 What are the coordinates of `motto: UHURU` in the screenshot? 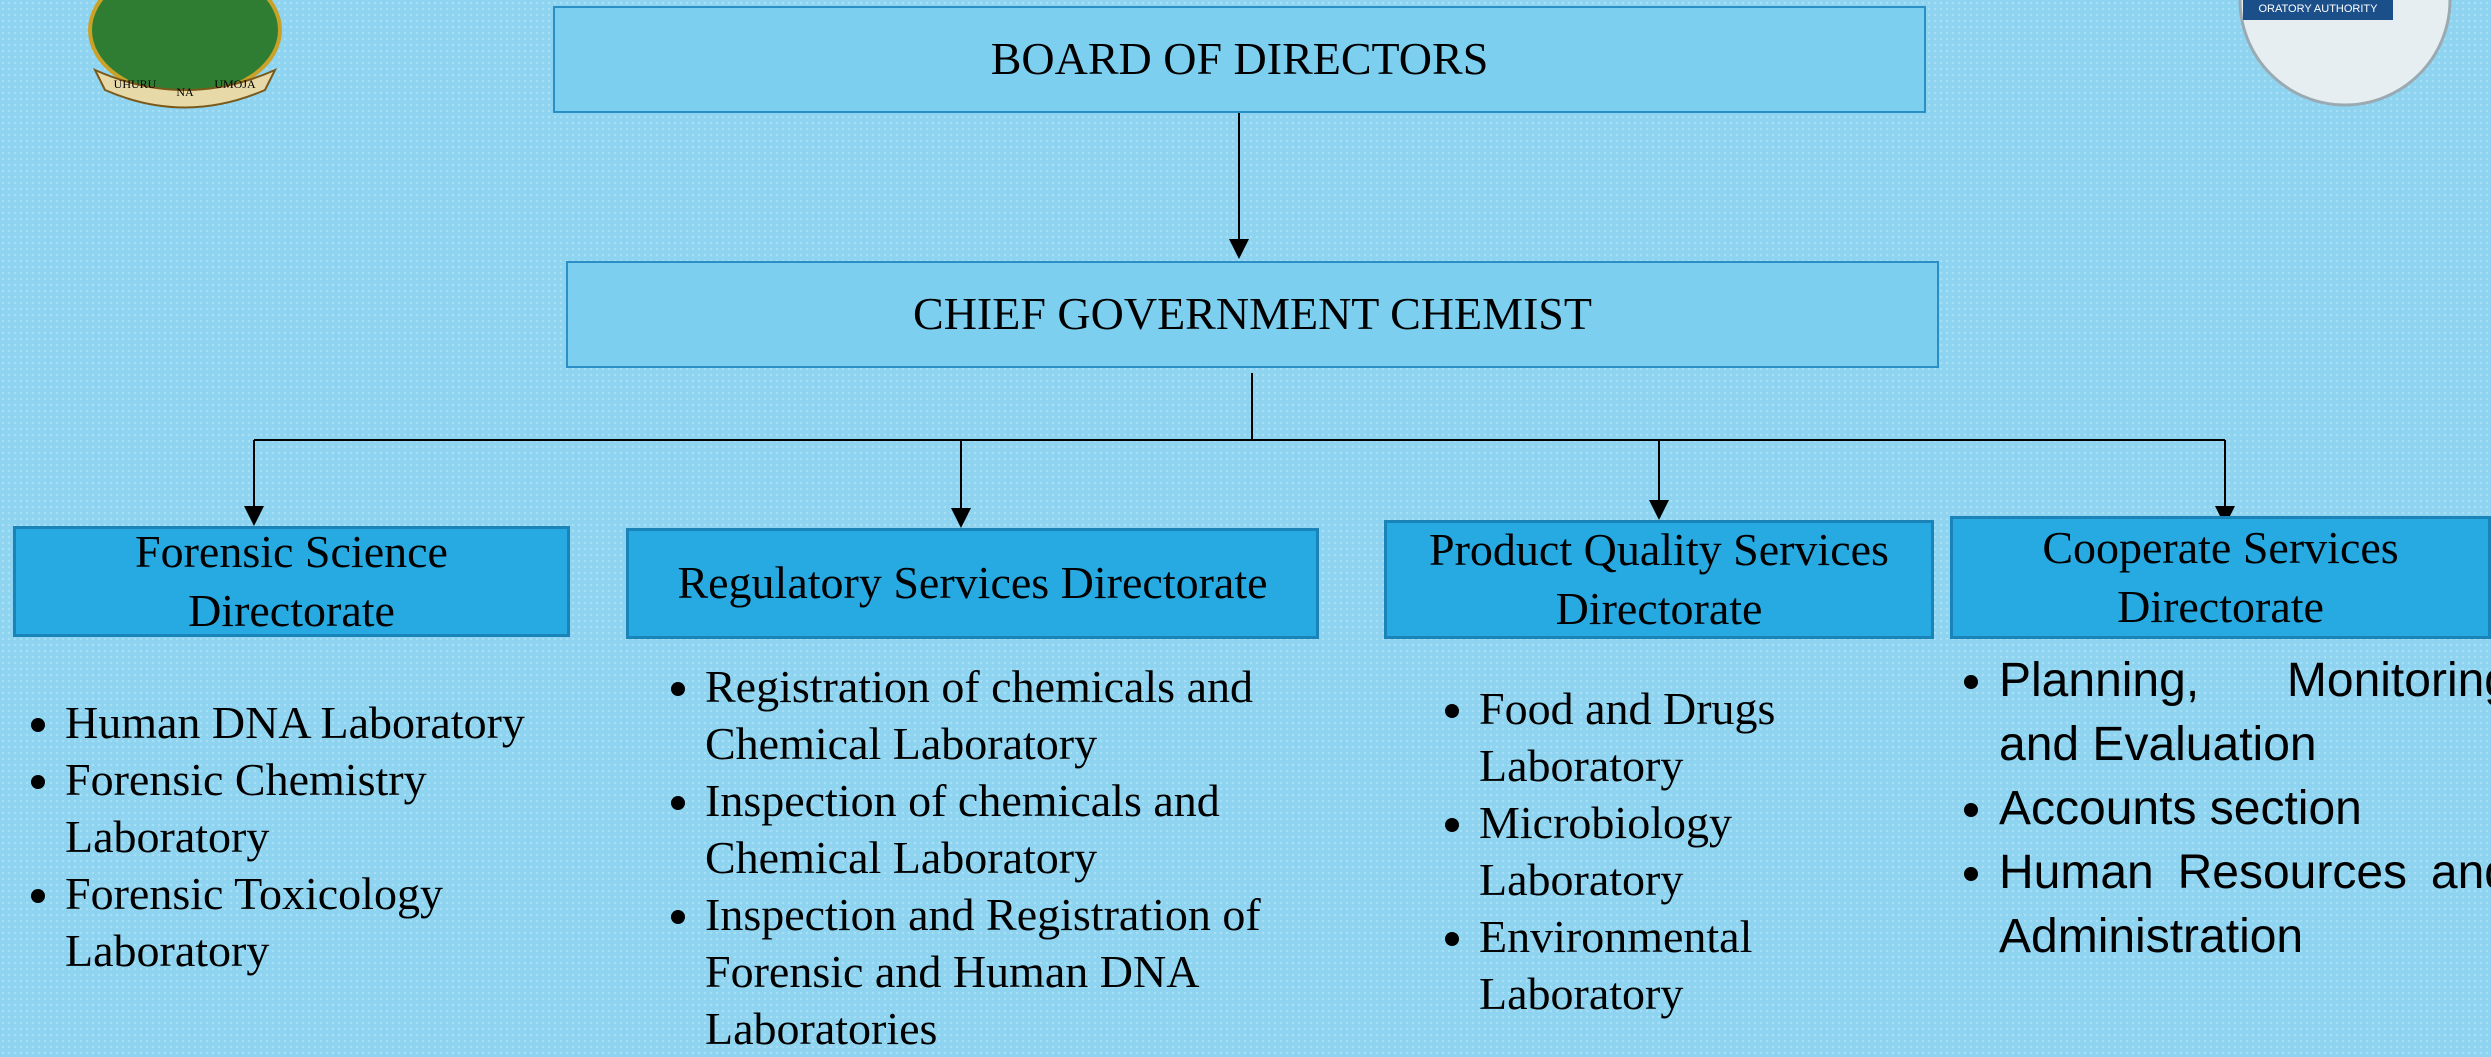 It's located at (135, 84).